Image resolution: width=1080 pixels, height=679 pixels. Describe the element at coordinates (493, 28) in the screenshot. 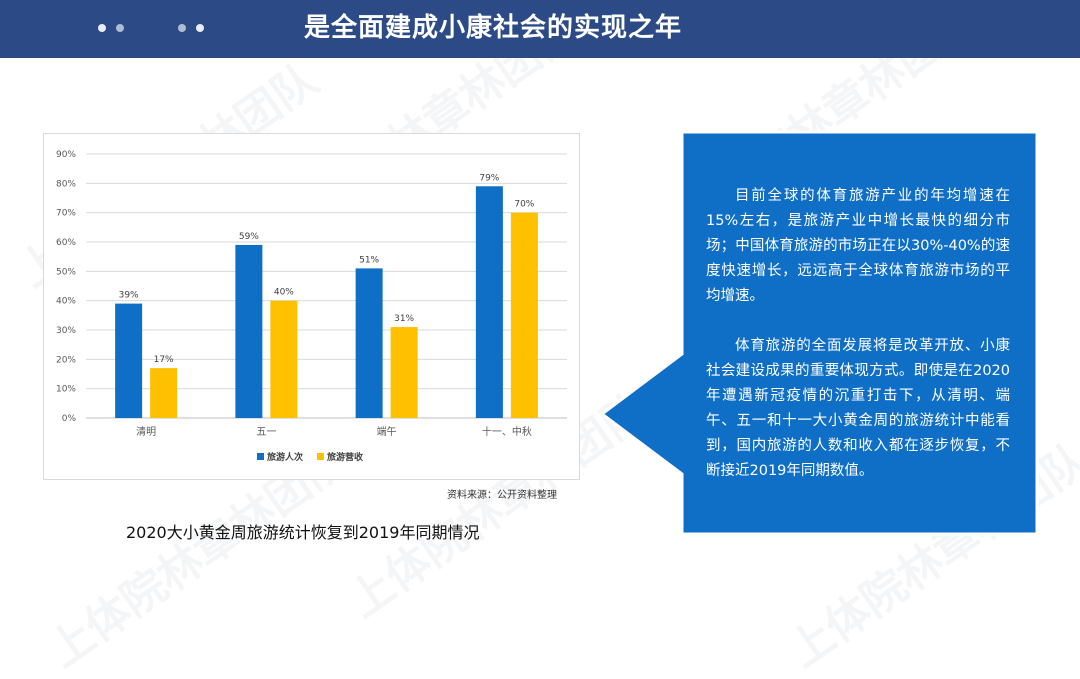

I see `page-title: 是全面建成小康社会的实现之年` at that location.